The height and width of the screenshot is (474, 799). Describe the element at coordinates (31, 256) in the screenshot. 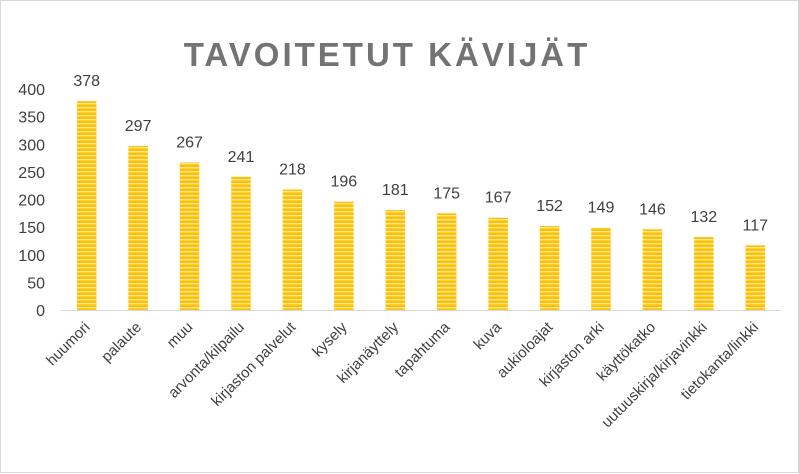

I see `y-tick-label: 100` at that location.